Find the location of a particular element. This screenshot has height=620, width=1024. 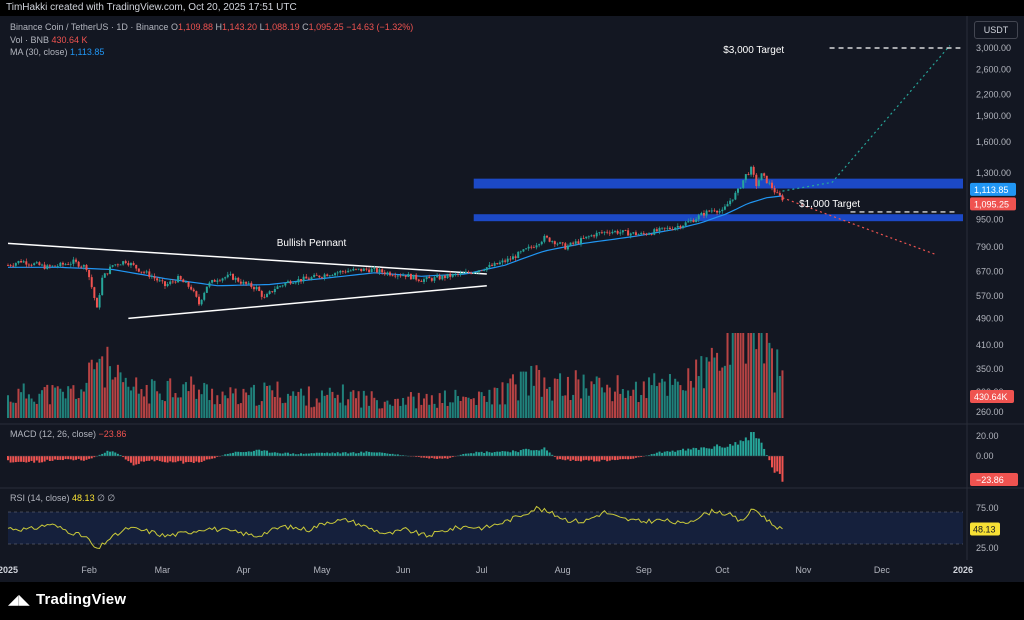

brand-logo: ◢◣ TradingView is located at coordinates (67, 599).